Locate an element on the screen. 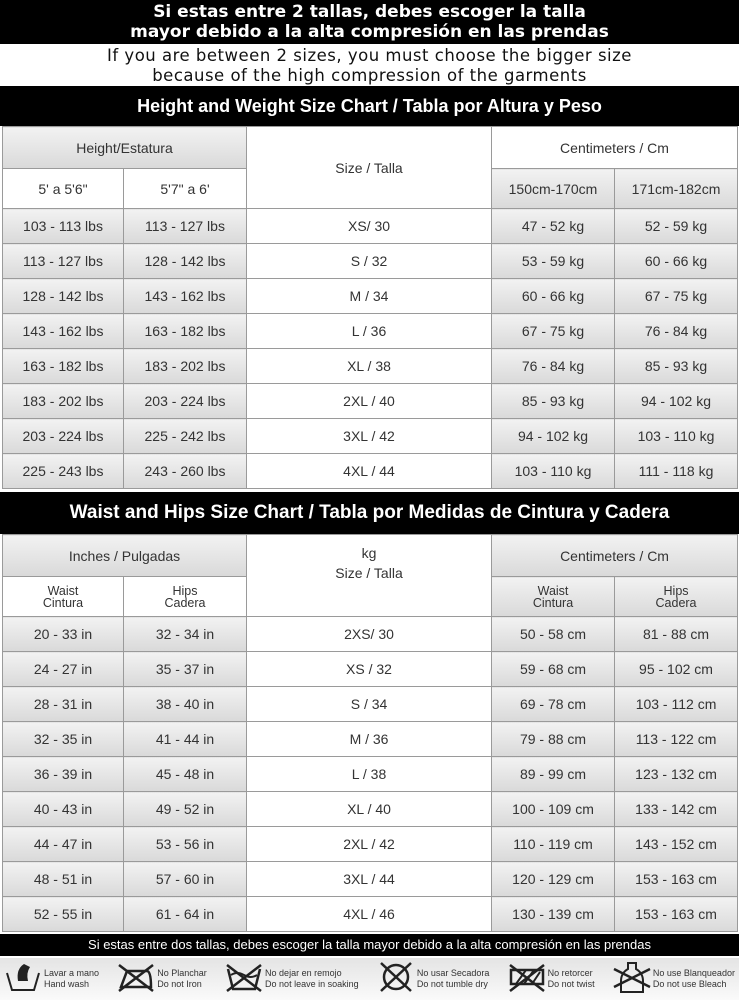 The image size is (739, 1000). care-label-es: No retorcer is located at coordinates (570, 973).